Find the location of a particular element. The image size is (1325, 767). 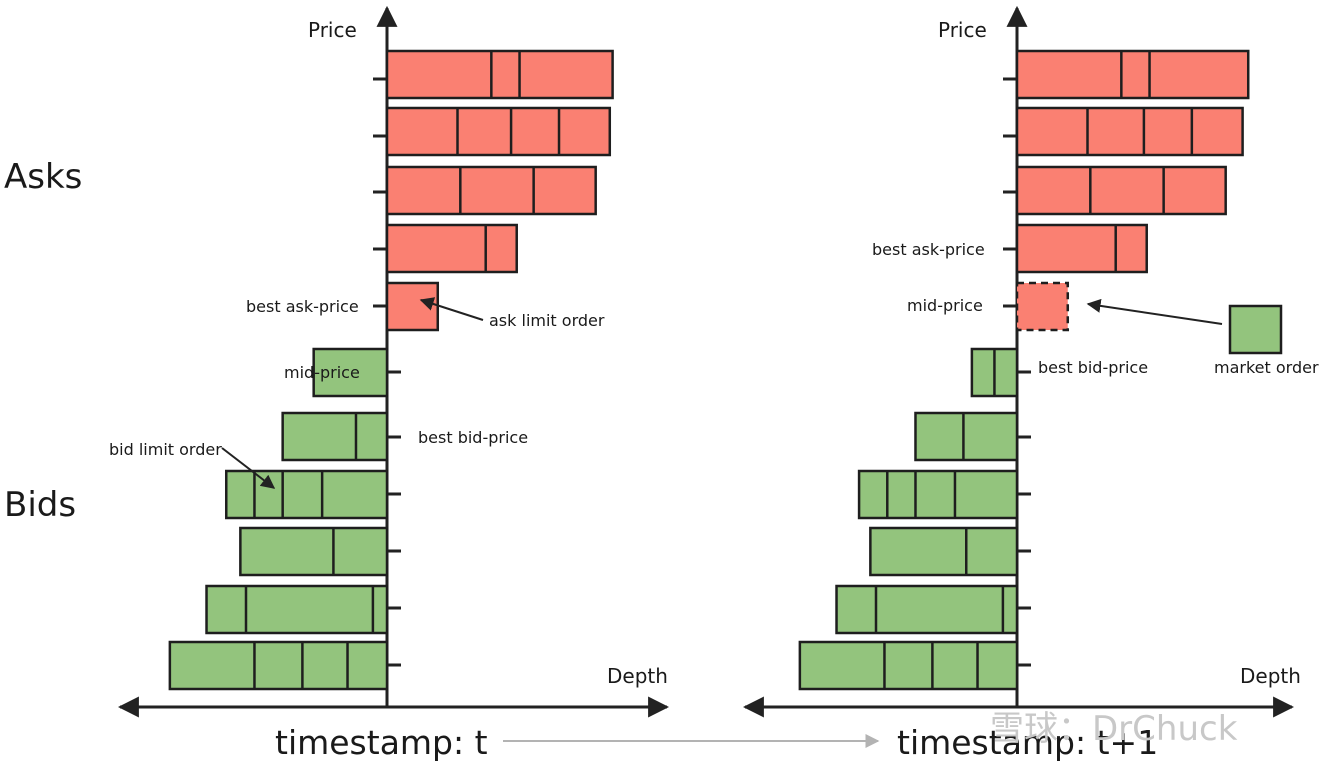

bid-limit-order-label: bid limit order is located at coordinates (165, 449).